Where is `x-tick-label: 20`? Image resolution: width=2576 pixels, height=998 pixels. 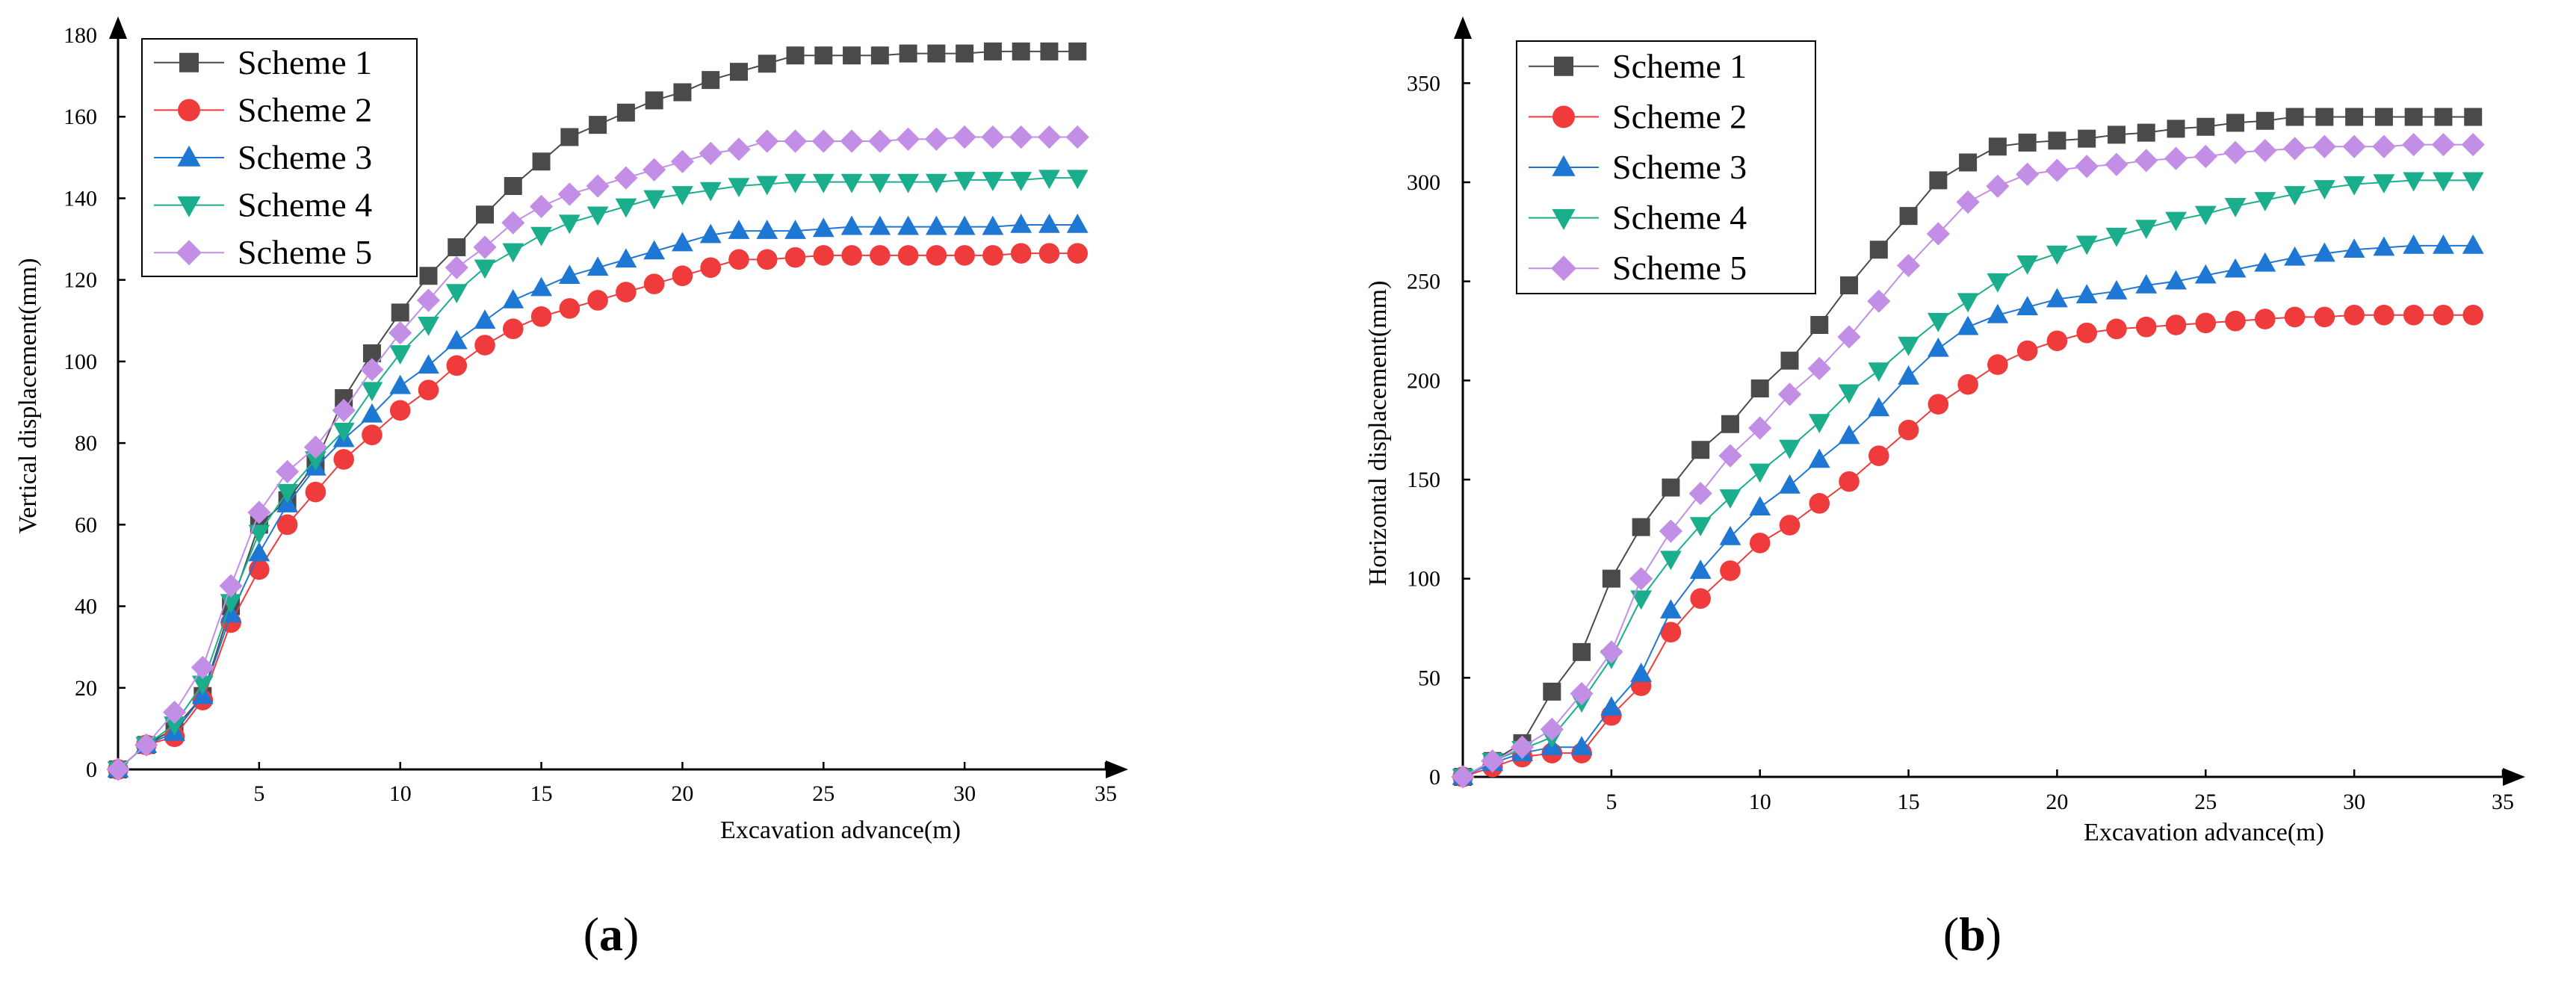 x-tick-label: 20 is located at coordinates (682, 793).